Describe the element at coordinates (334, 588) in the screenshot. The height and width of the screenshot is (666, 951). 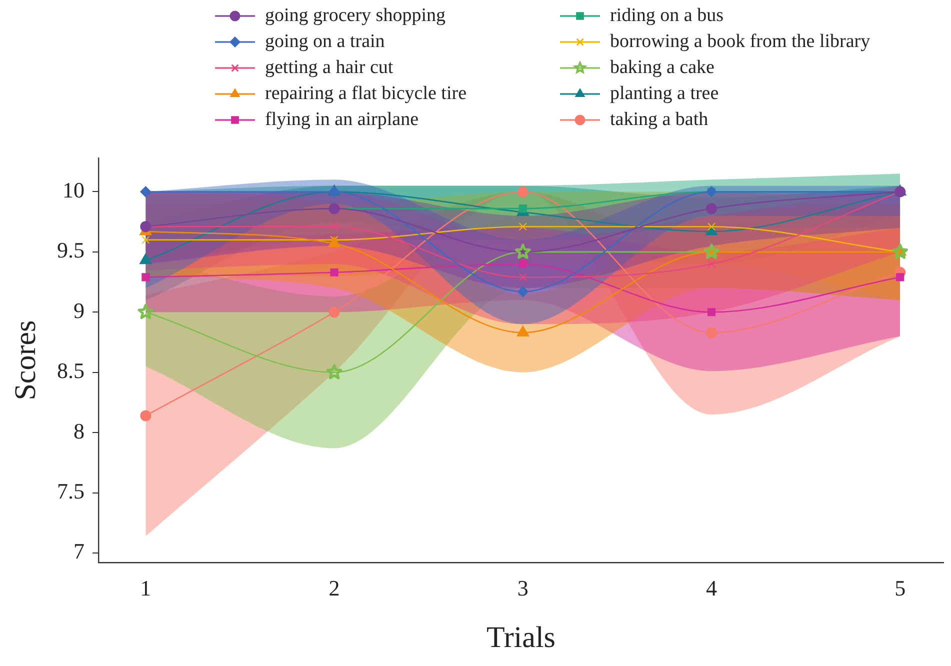
I see `x-tick-label: 2` at that location.